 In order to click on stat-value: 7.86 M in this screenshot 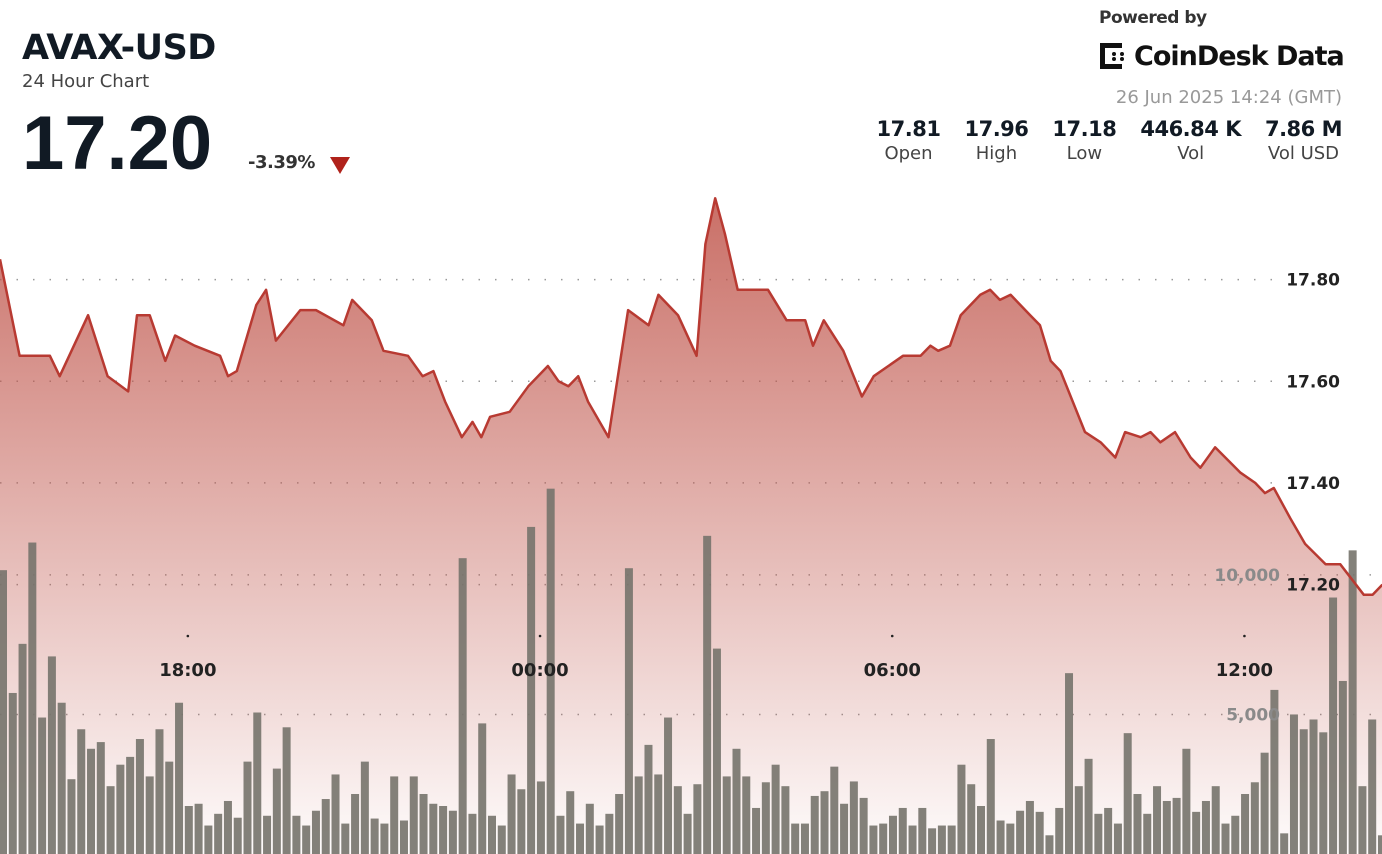, I will do `click(1303, 129)`.